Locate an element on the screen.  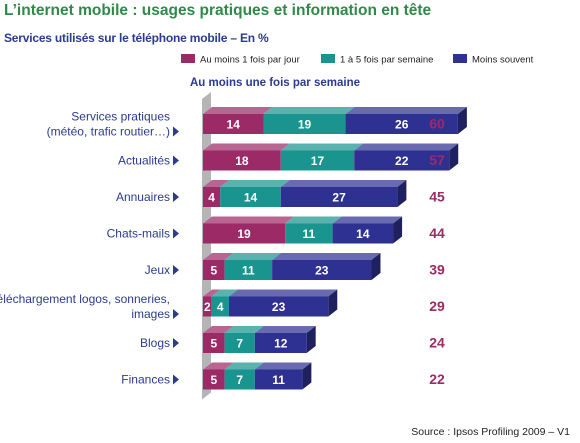
category-label: Actualités is located at coordinates (144, 161).